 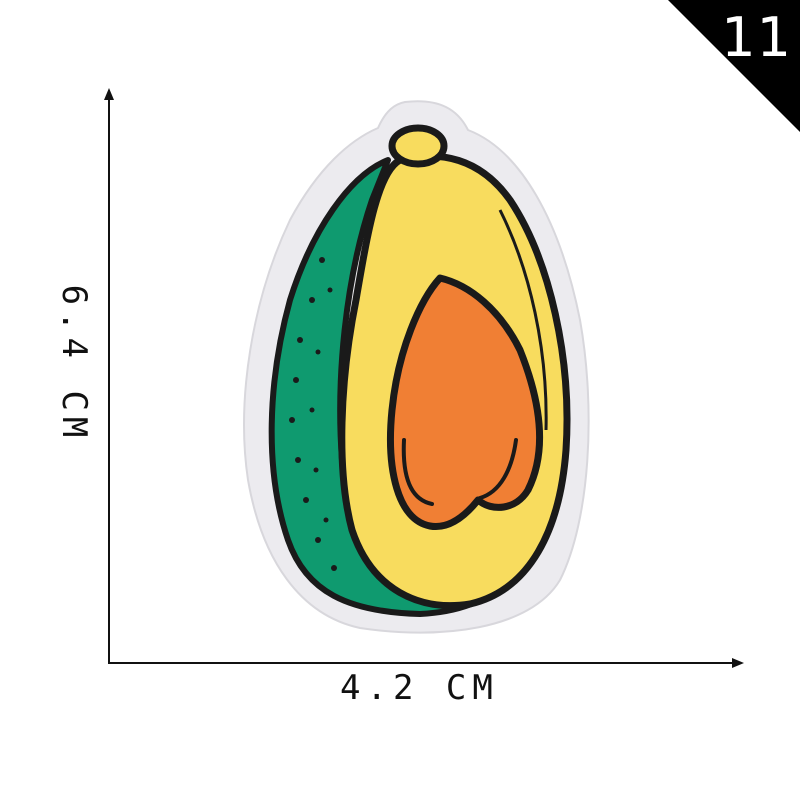 What do you see at coordinates (756, 37) in the screenshot?
I see `badge-number: 11` at bounding box center [756, 37].